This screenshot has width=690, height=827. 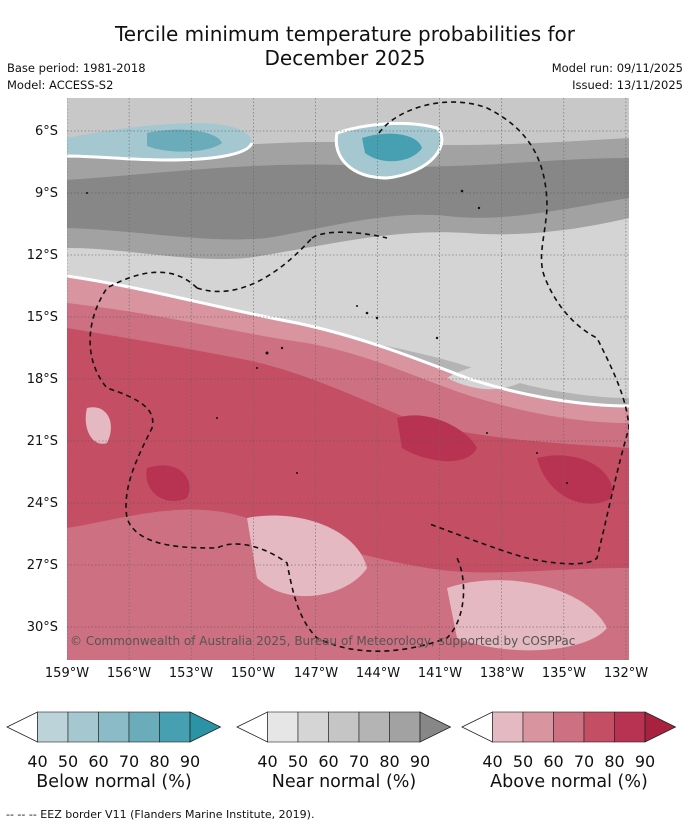 What do you see at coordinates (190, 761) in the screenshot?
I see `colorbar-below-tick: 90` at bounding box center [190, 761].